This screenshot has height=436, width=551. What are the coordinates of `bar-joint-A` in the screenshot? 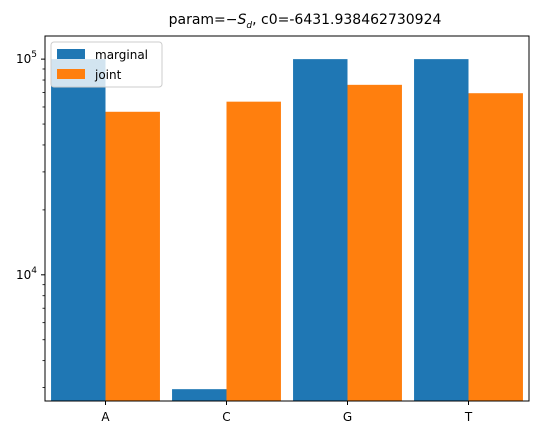 It's located at (132, 256).